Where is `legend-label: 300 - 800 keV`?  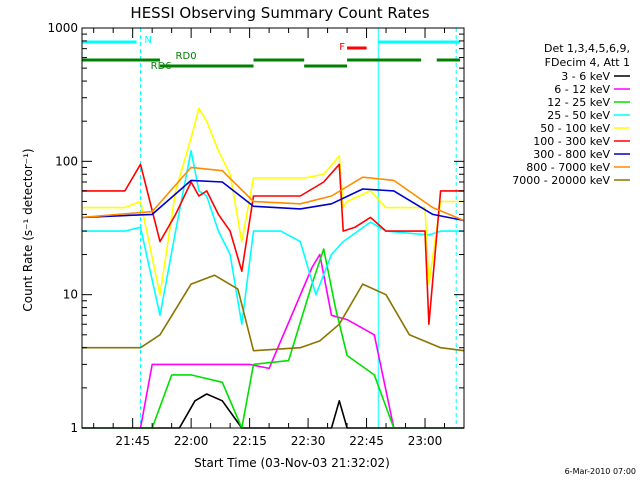 legend-label: 300 - 800 keV is located at coordinates (571, 154).